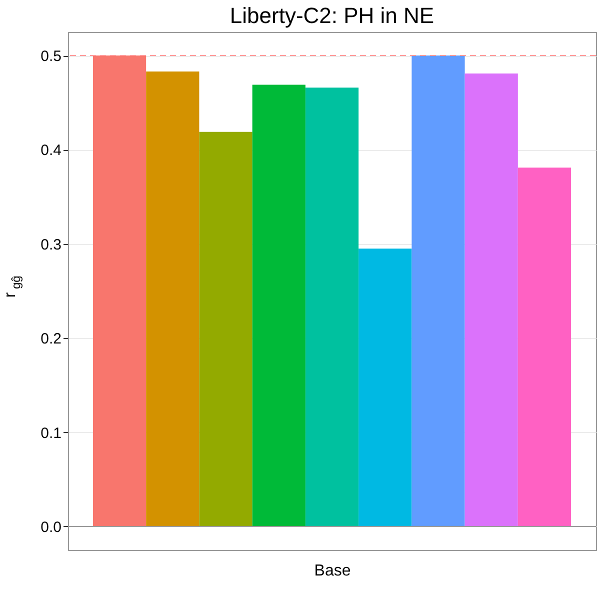 This screenshot has width=610, height=598. Describe the element at coordinates (12, 287) in the screenshot. I see `y-axis-title: rgĝ` at that location.